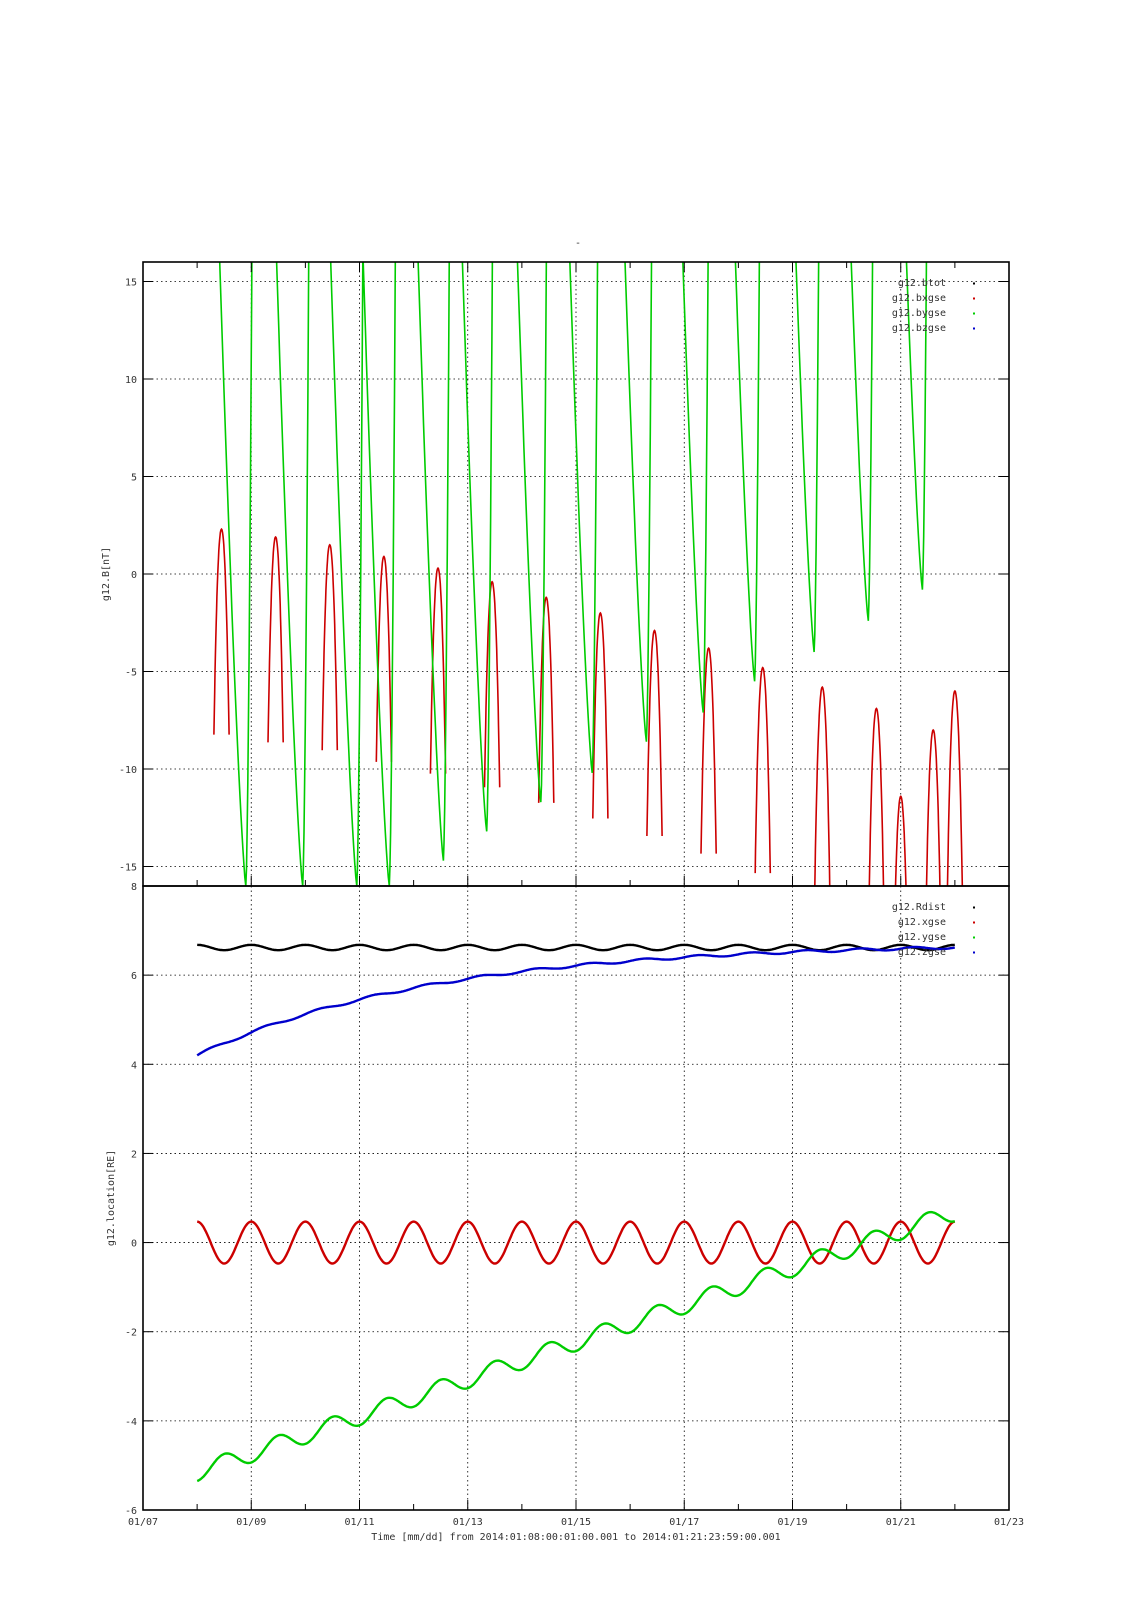 The image size is (1131, 1600). What do you see at coordinates (128, 770) in the screenshot?
I see `y-tick-label: -10` at bounding box center [128, 770].